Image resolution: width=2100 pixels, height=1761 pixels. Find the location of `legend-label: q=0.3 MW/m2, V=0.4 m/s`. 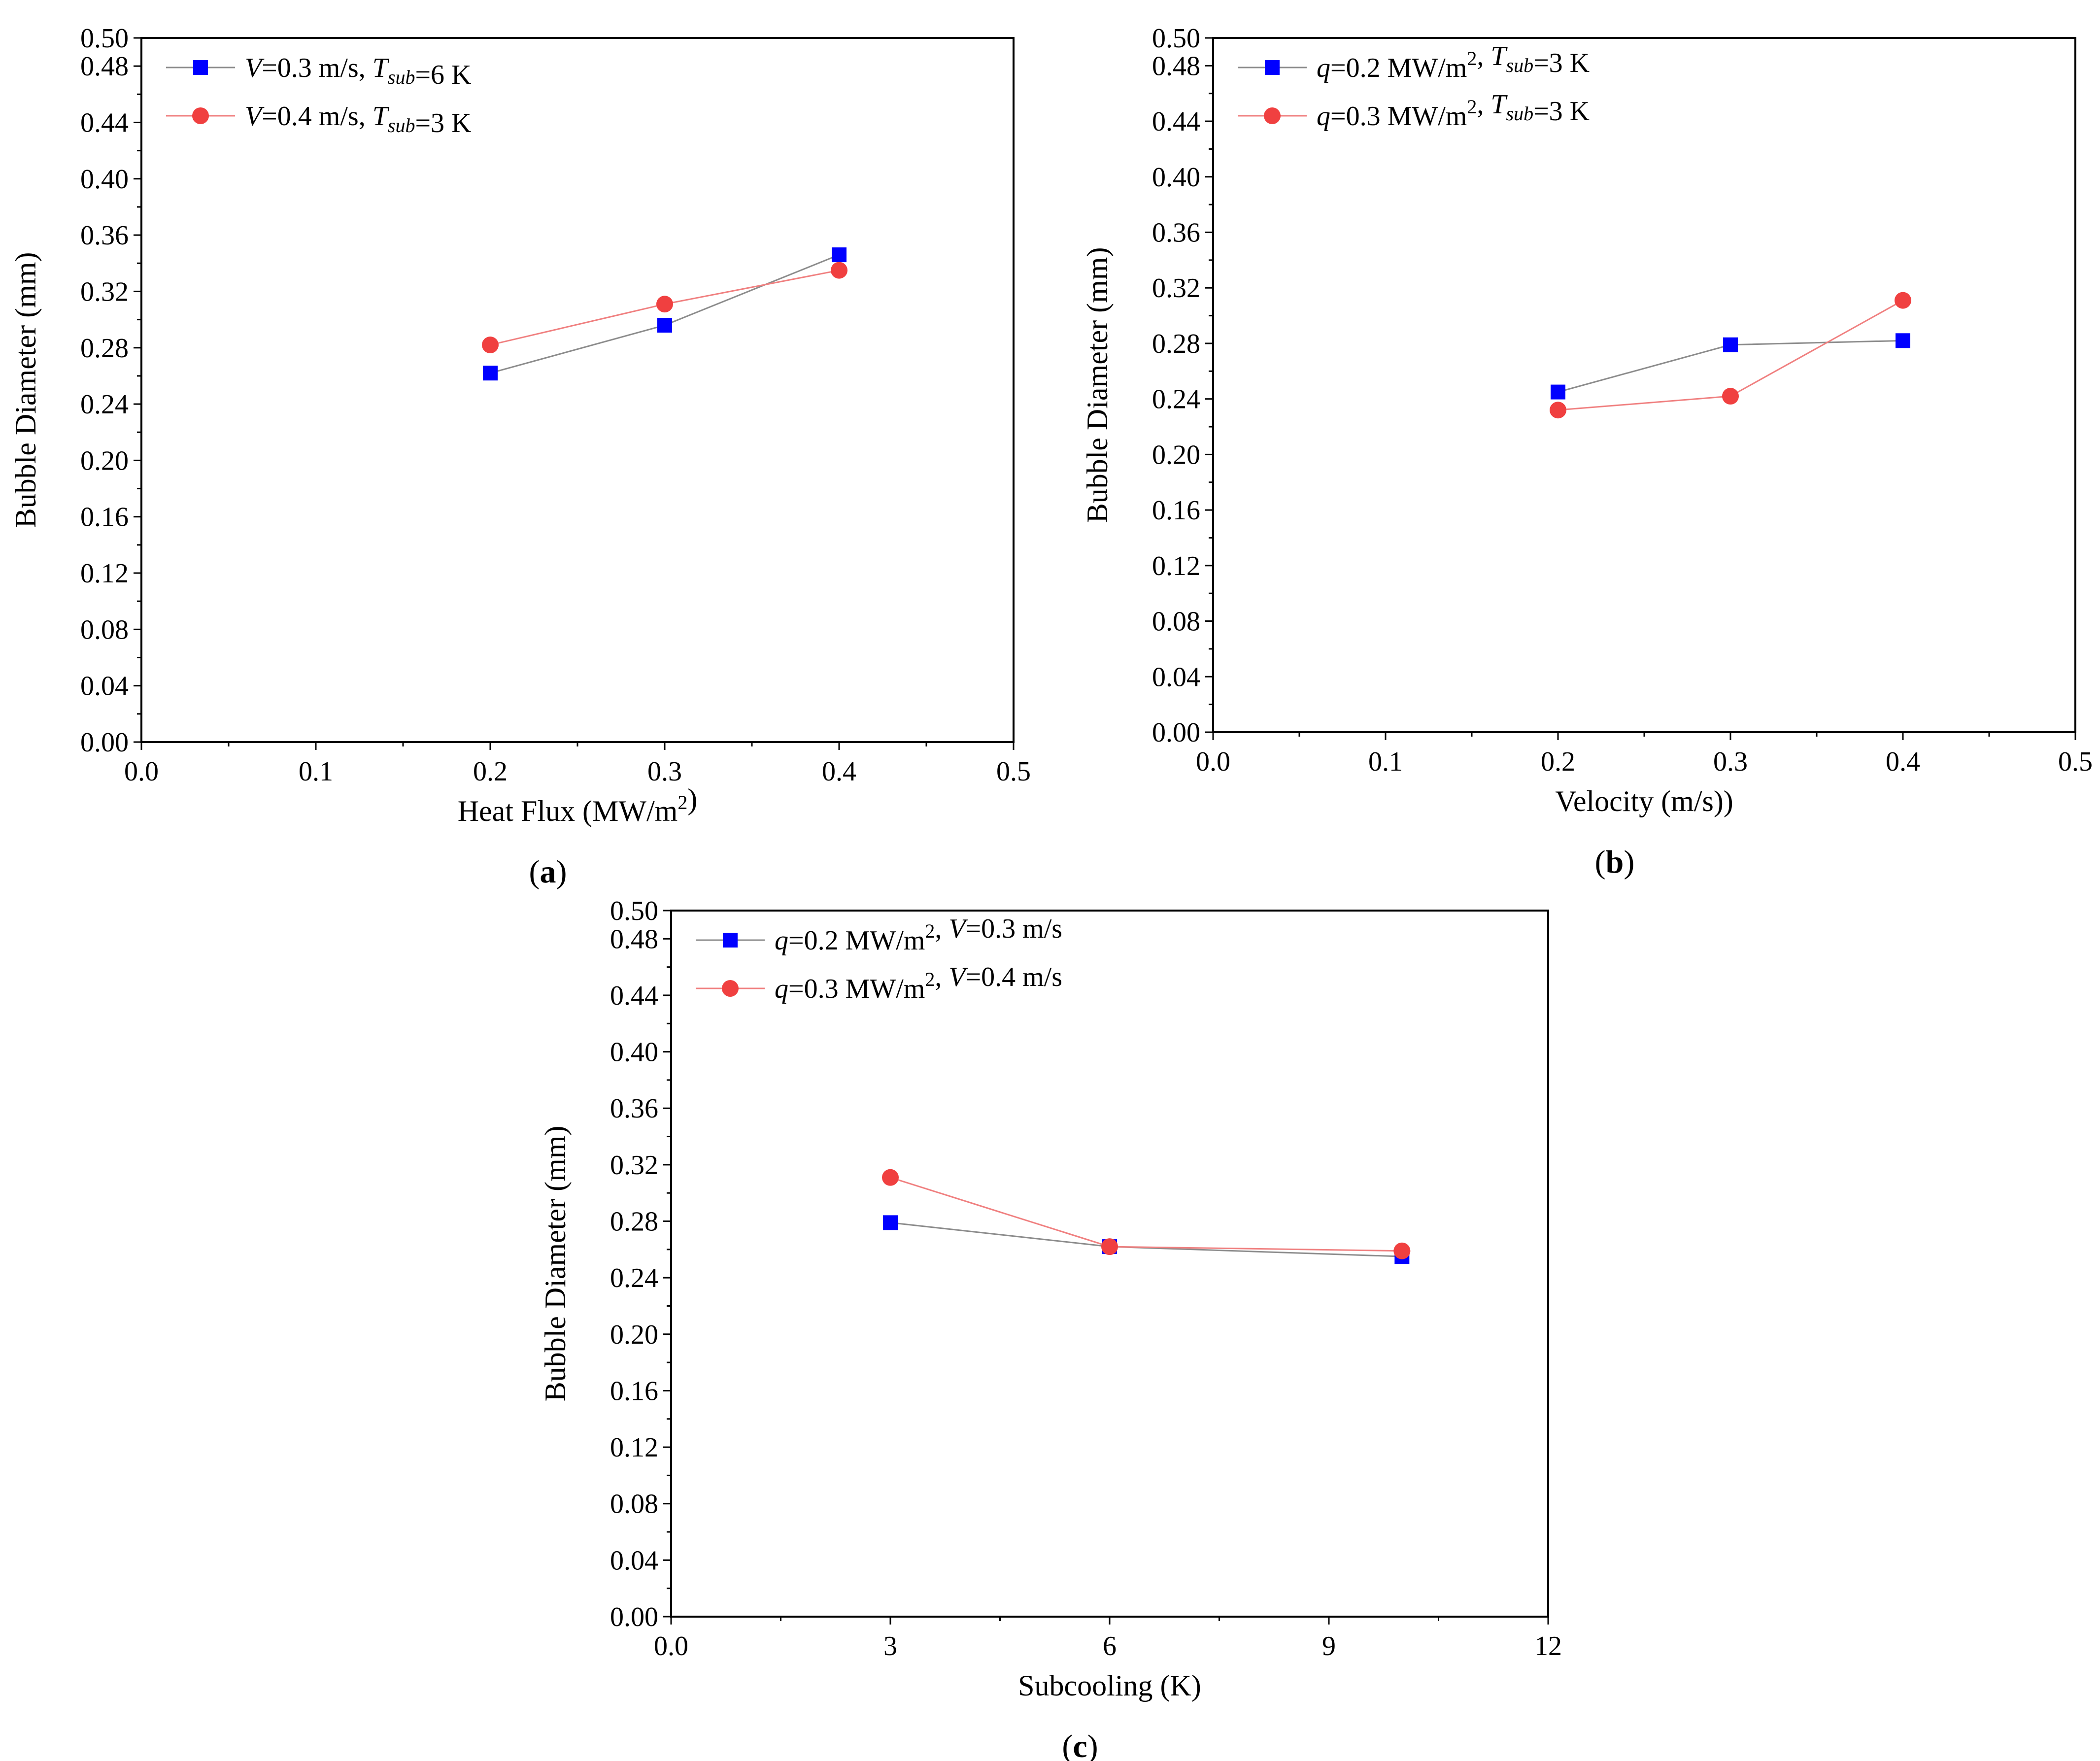

legend-label: q=0.3 MW/m2, V=0.4 m/s is located at coordinates (918, 983).